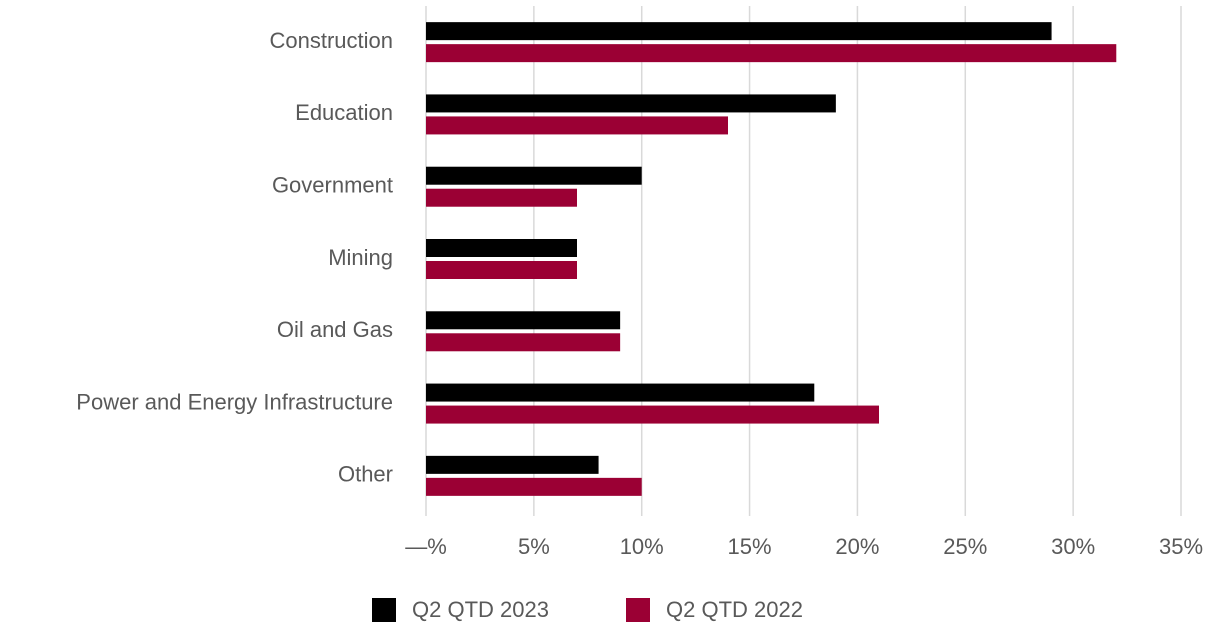 This screenshot has height=629, width=1213. Describe the element at coordinates (335, 329) in the screenshot. I see `y-tick-label: Oil and Gas` at that location.